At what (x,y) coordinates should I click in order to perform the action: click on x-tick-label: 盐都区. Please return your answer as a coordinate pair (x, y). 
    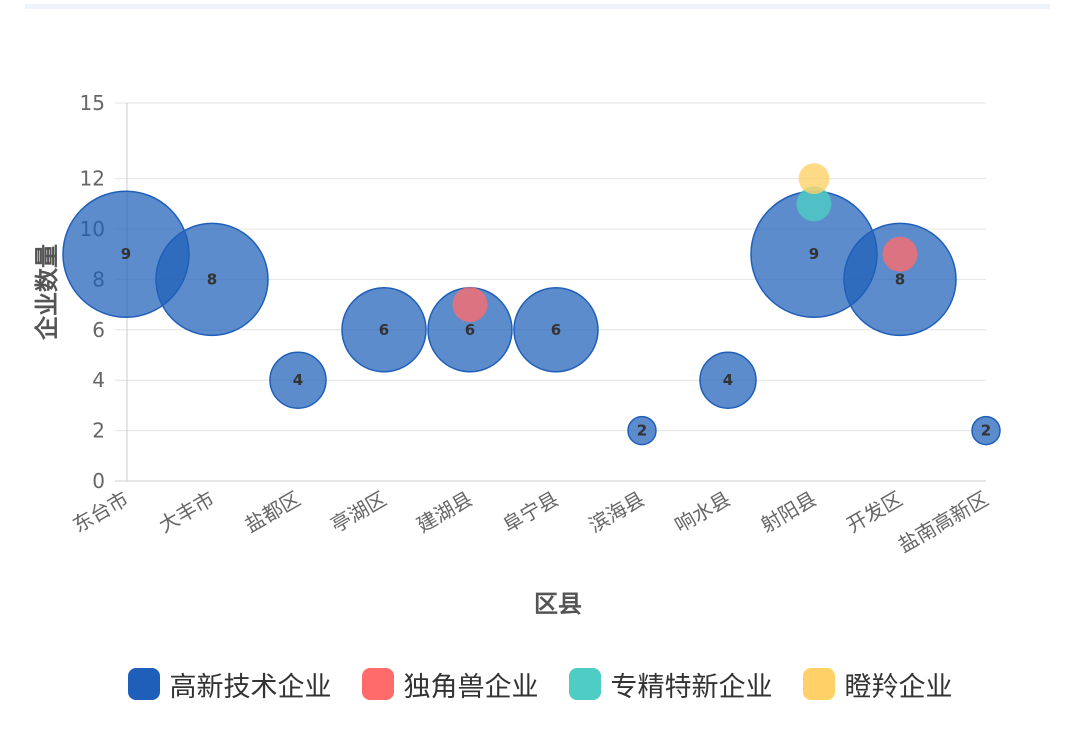
    Looking at the image, I should click on (273, 512).